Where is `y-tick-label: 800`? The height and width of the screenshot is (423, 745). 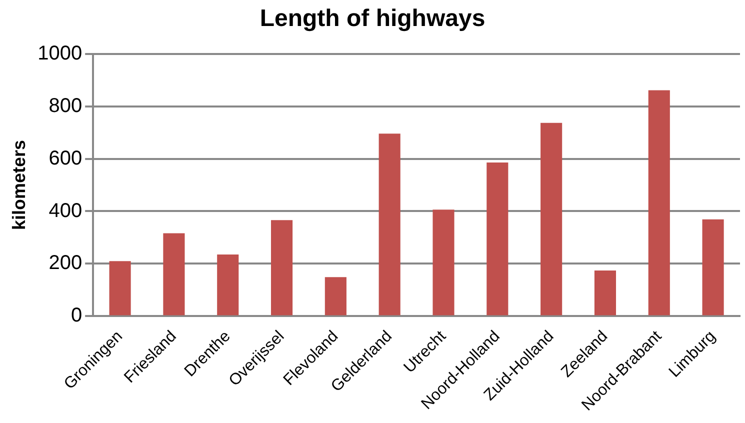
y-tick-label: 800 is located at coordinates (65, 105).